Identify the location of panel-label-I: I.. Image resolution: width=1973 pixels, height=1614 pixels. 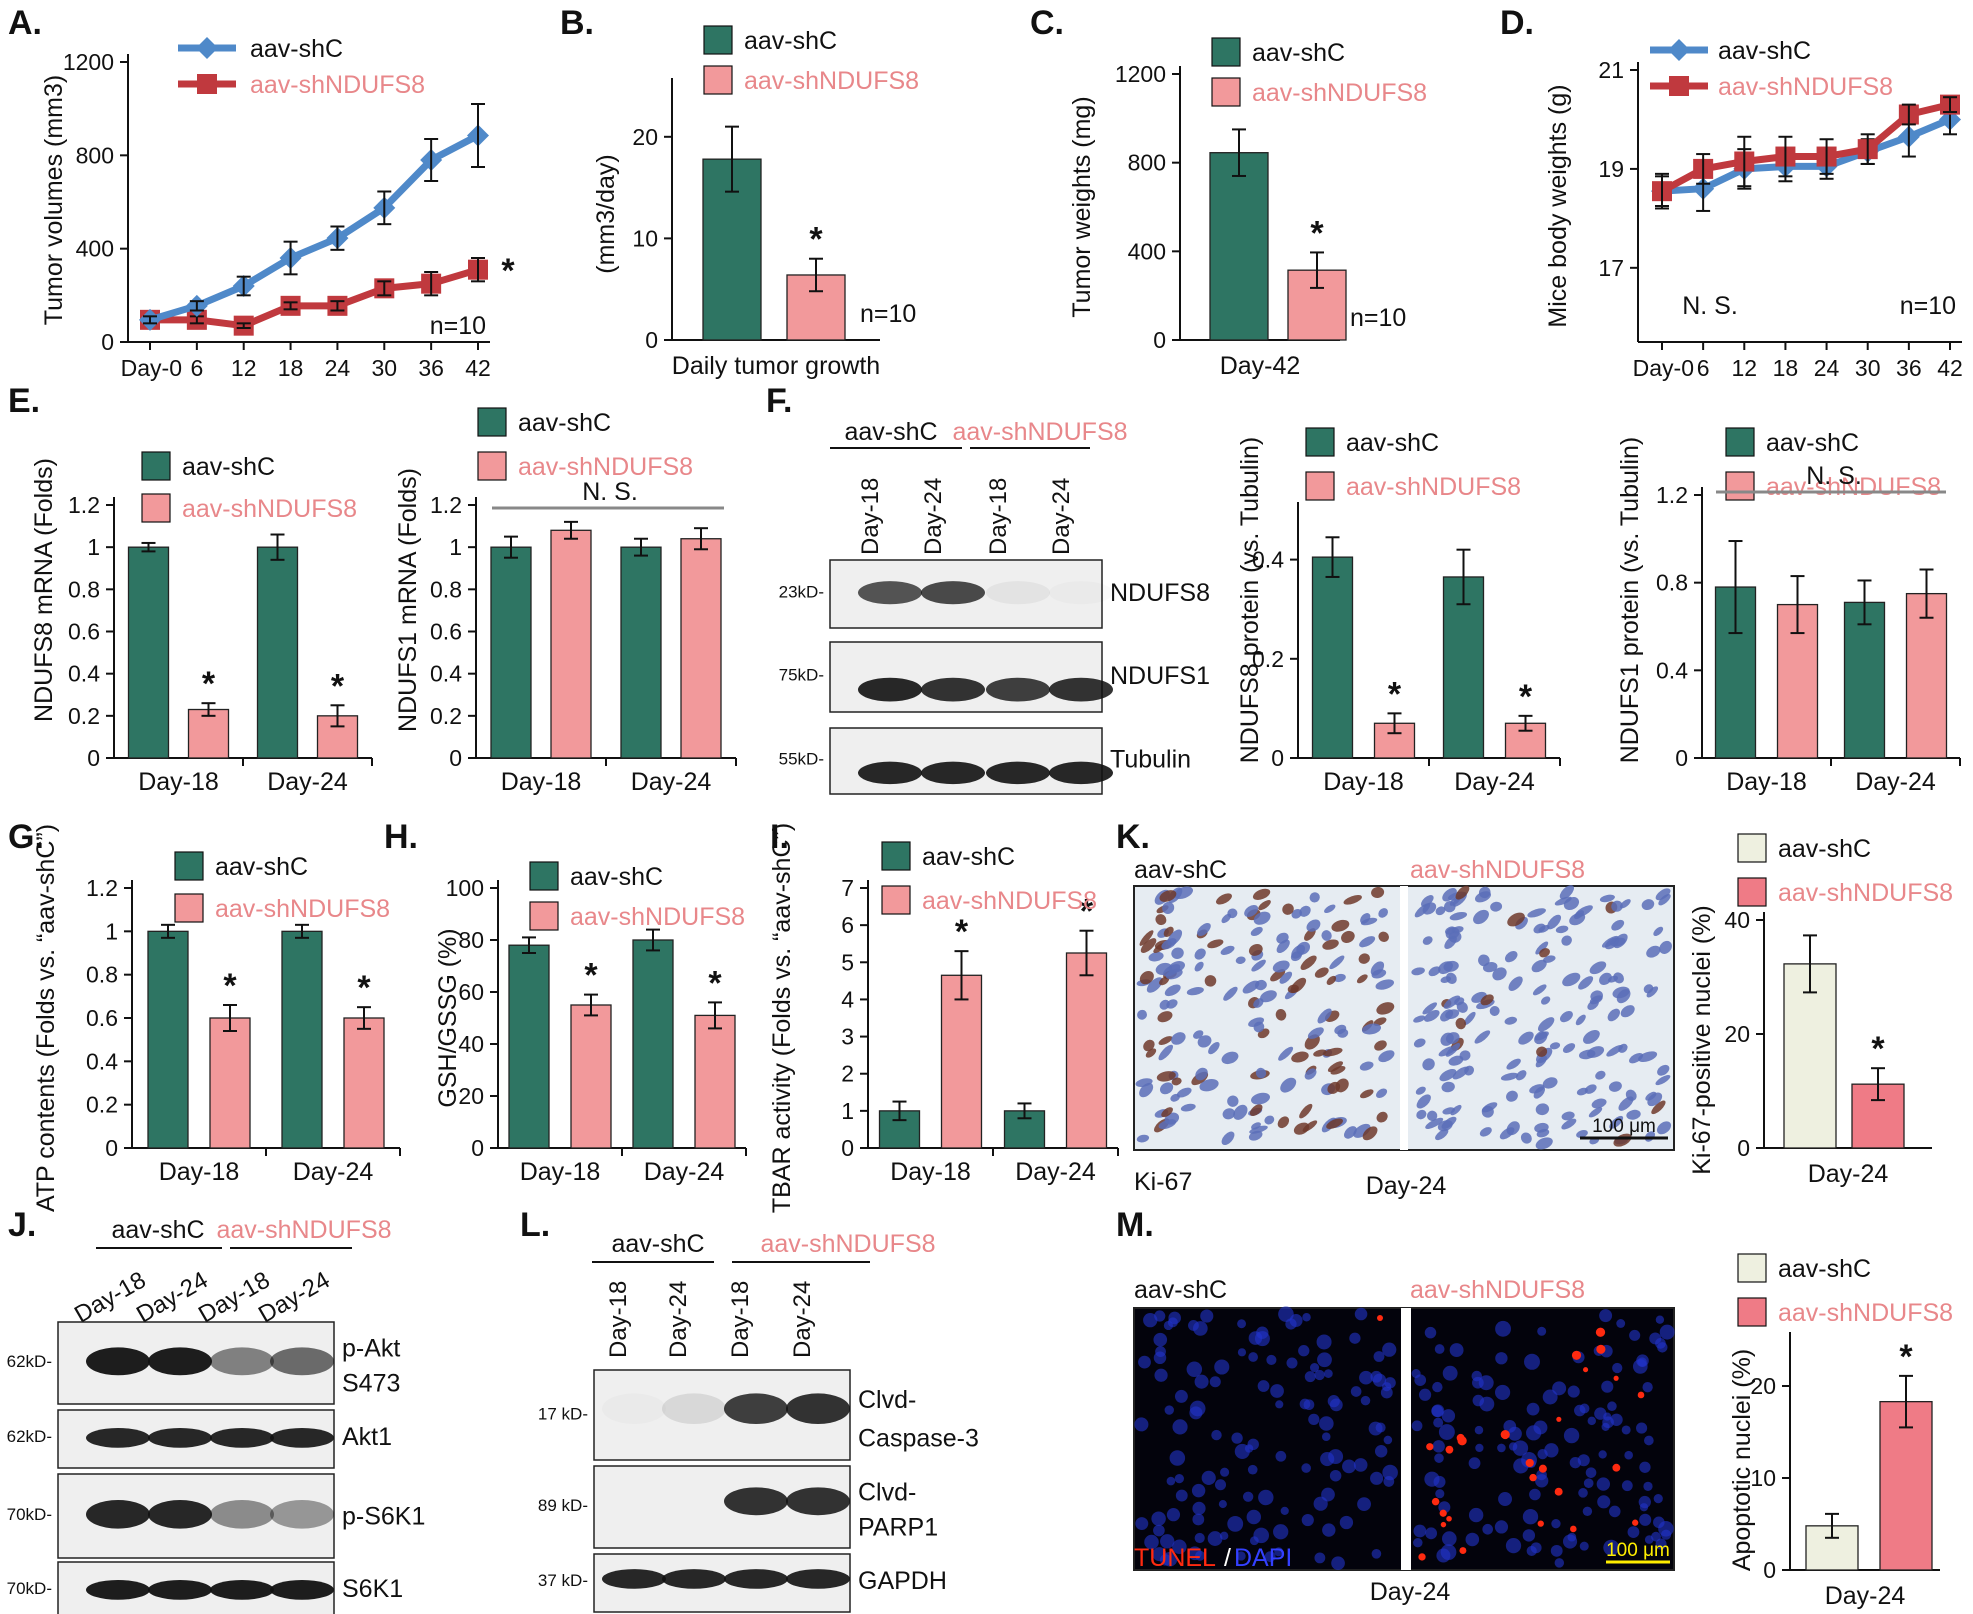
(779, 837).